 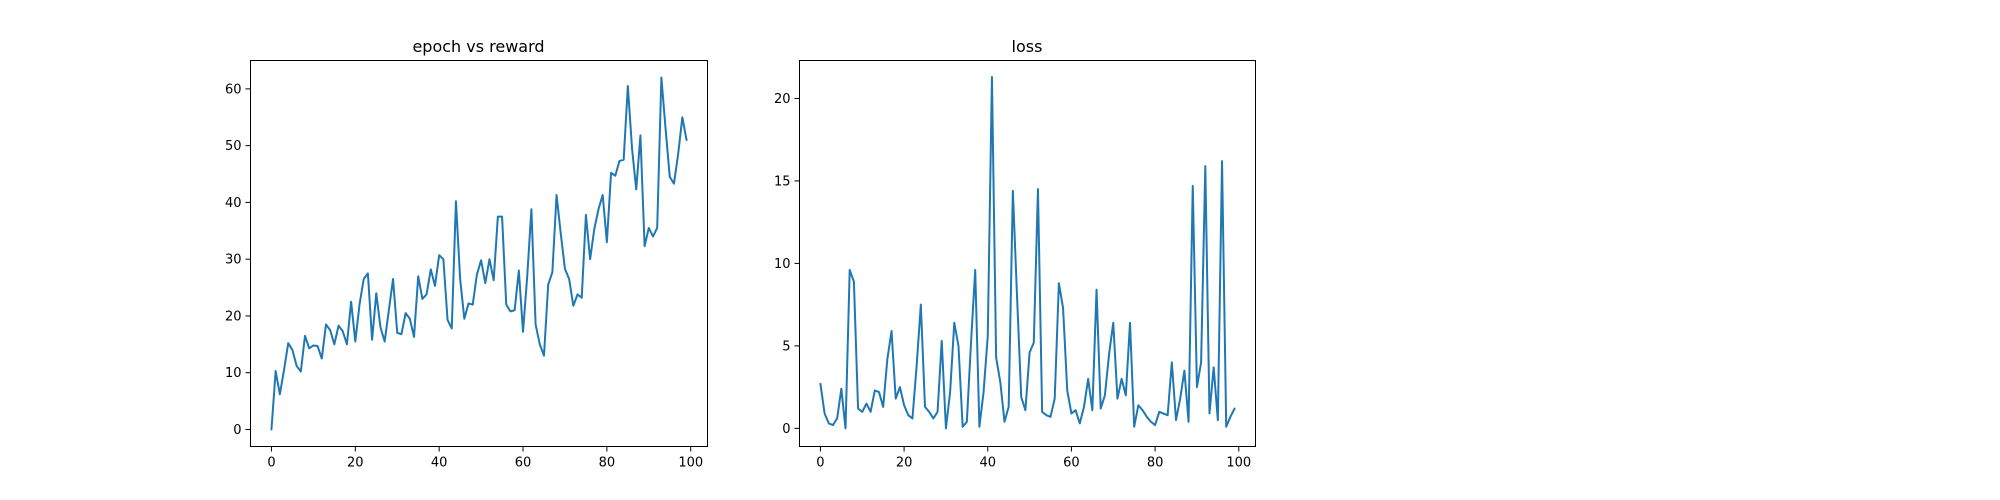 What do you see at coordinates (1027, 46) in the screenshot?
I see `chart-title: loss` at bounding box center [1027, 46].